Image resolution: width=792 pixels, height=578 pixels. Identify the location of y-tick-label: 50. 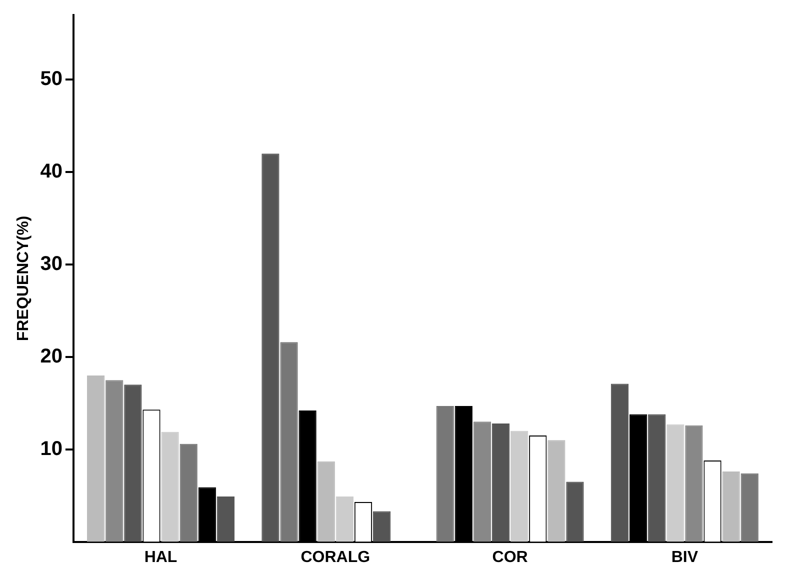
(51, 79).